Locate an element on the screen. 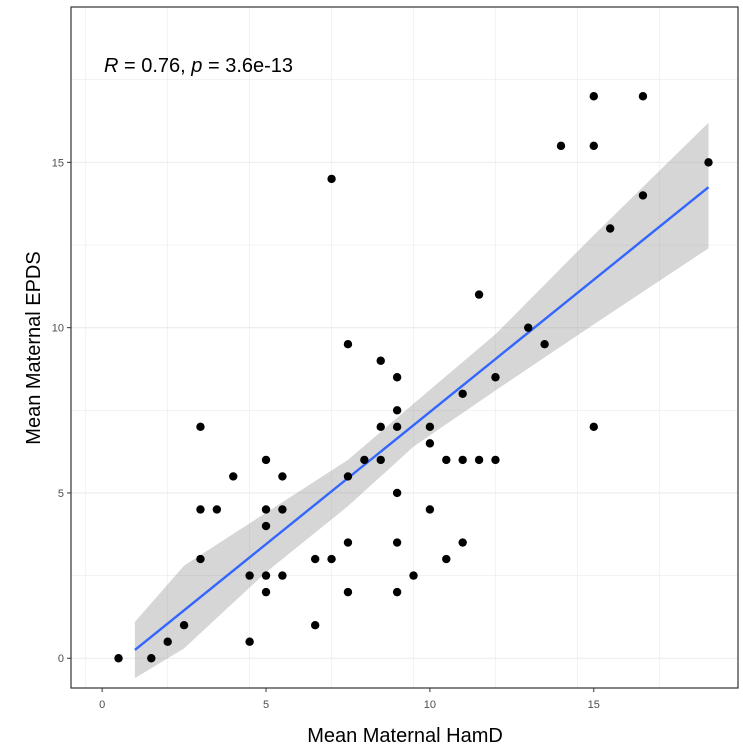 This screenshot has width=743, height=751. y-axis-title: Mean Maternal EPDS is located at coordinates (34, 347).